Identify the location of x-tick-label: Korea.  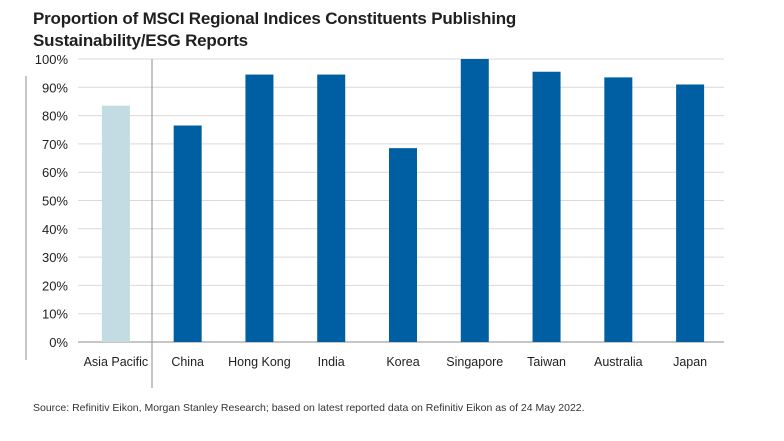
(402, 362).